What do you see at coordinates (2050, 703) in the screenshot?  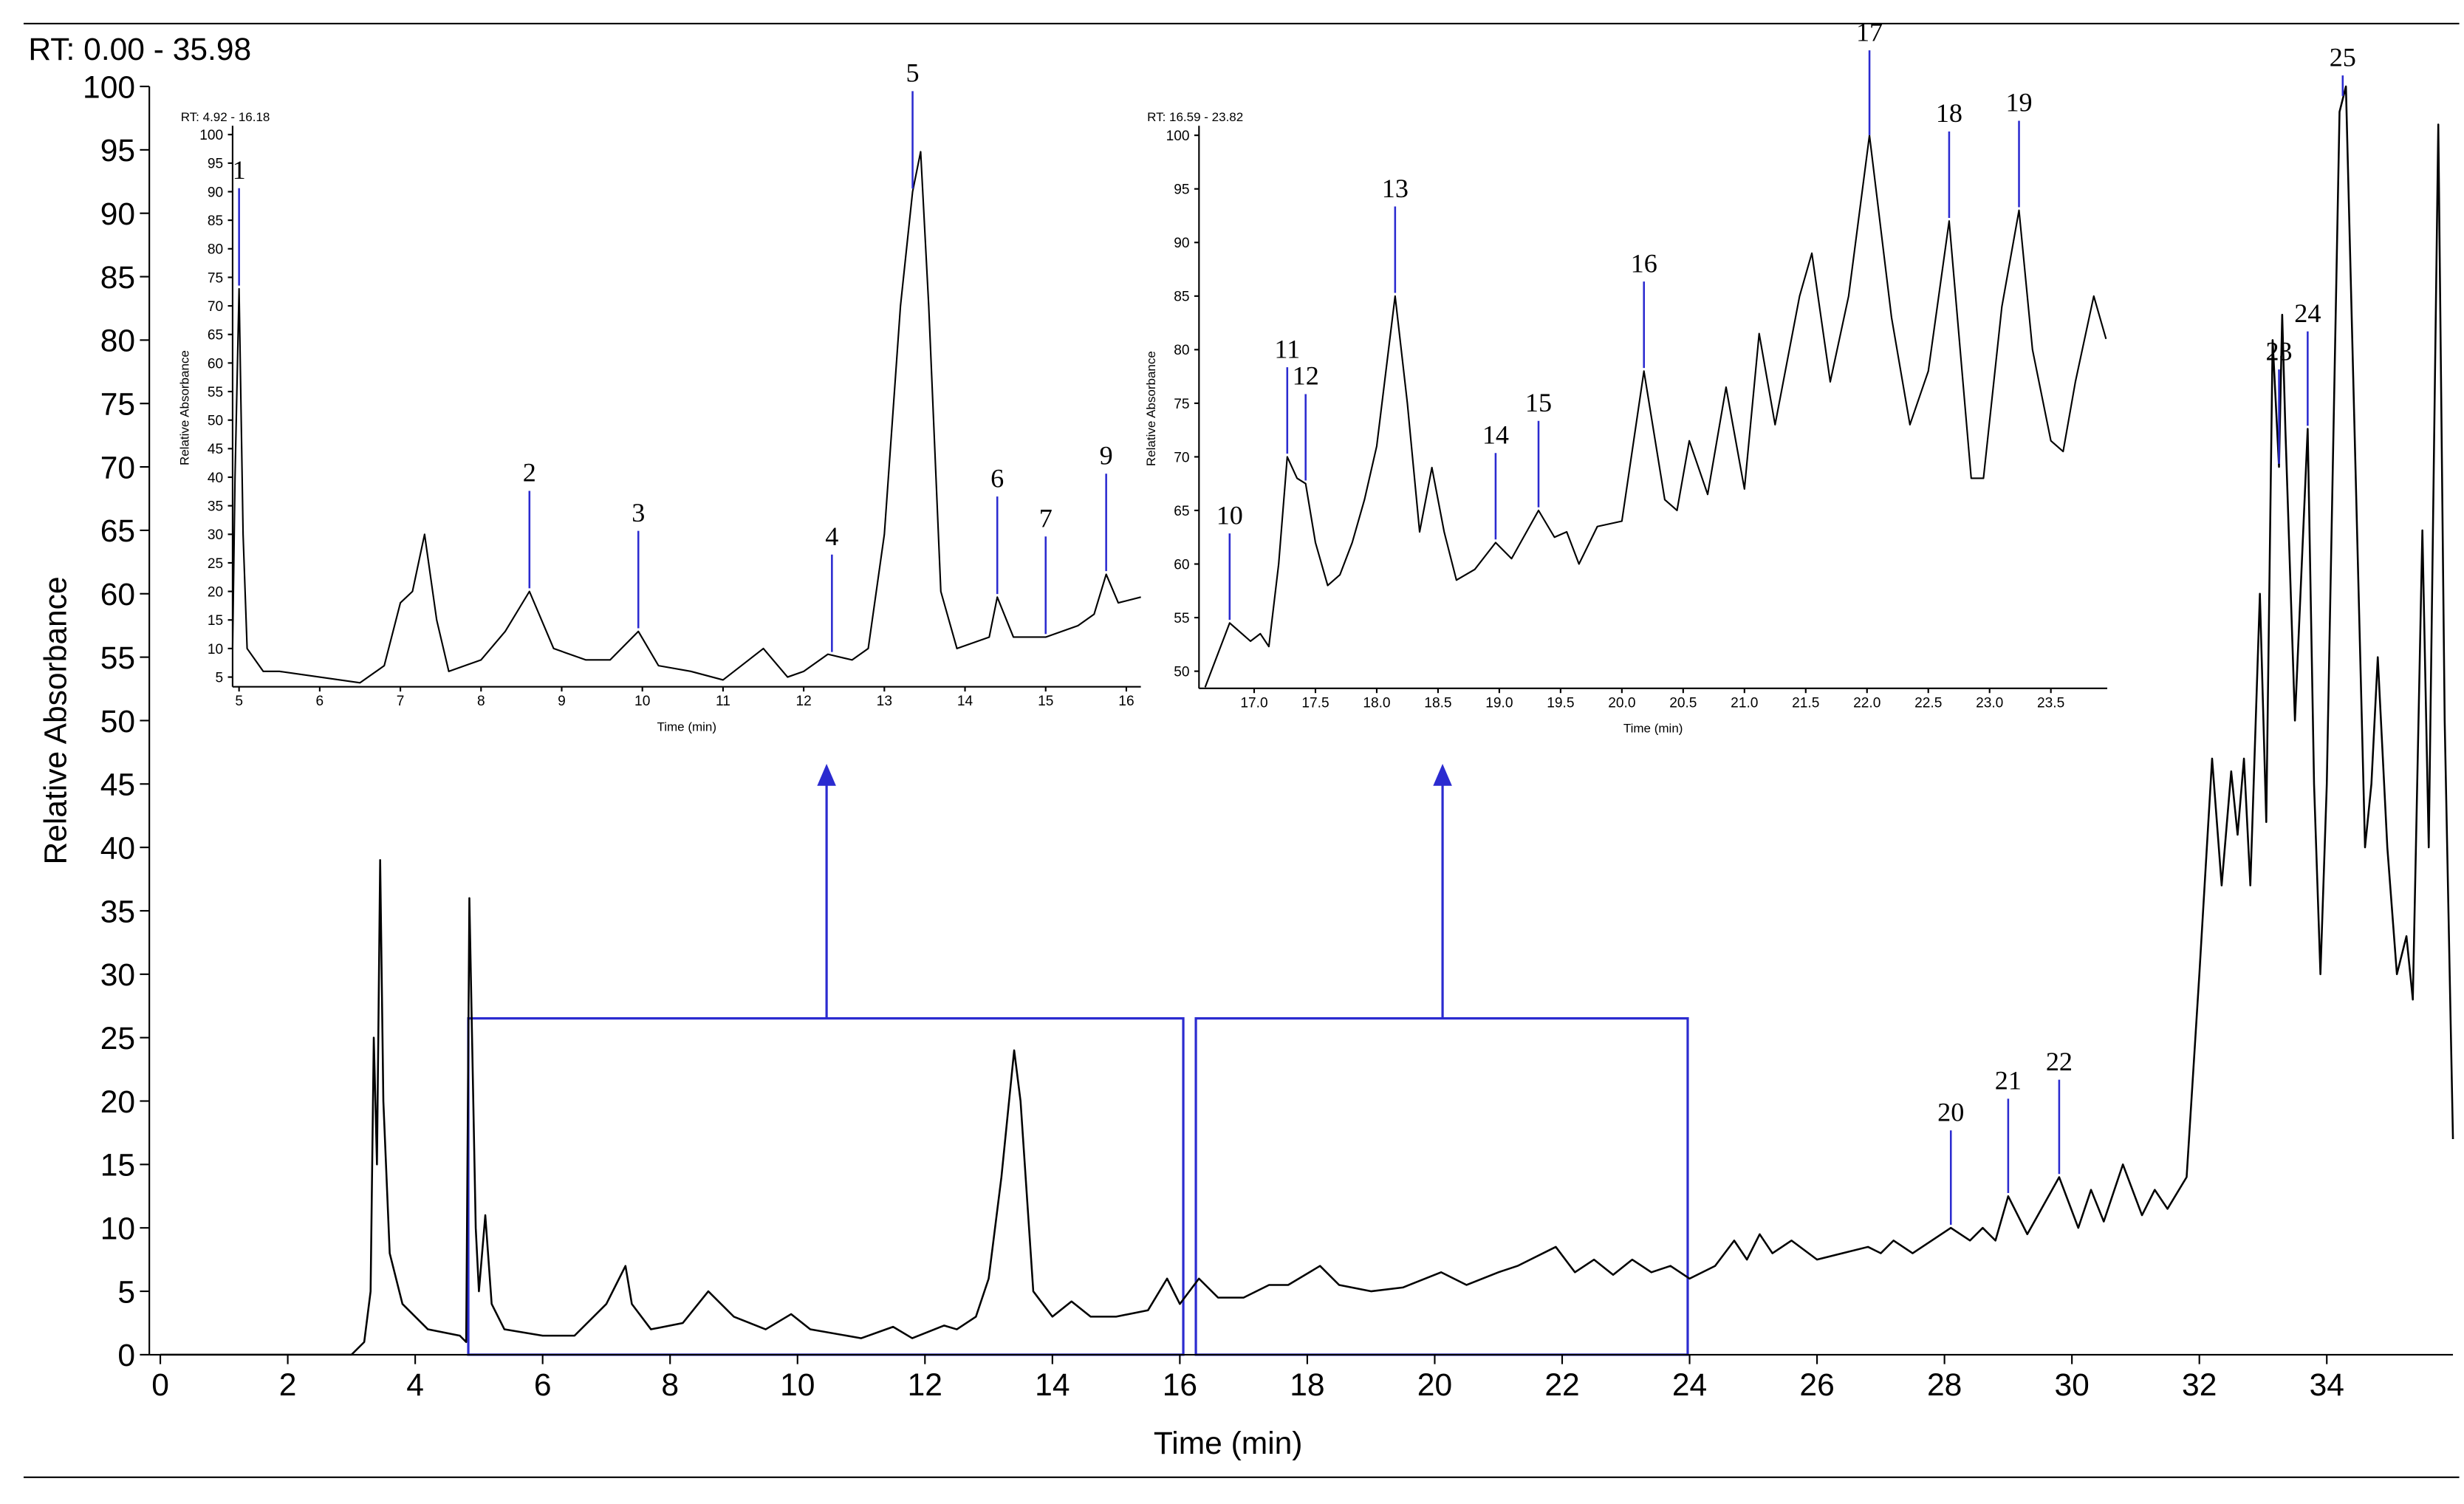 I see `x-tick-label: 23.5` at bounding box center [2050, 703].